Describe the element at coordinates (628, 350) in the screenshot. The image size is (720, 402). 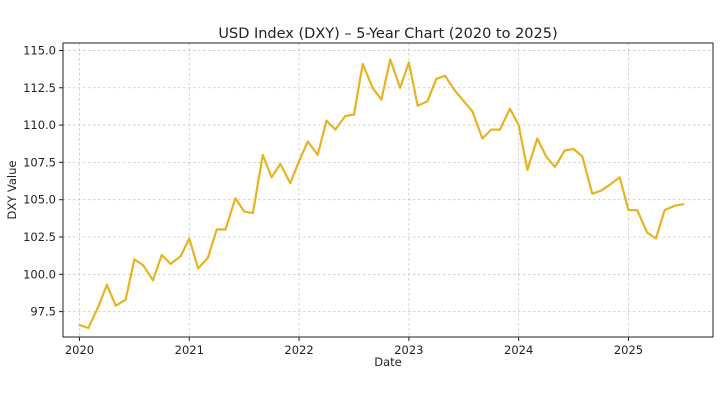
I see `x-tick-label: 2025` at that location.